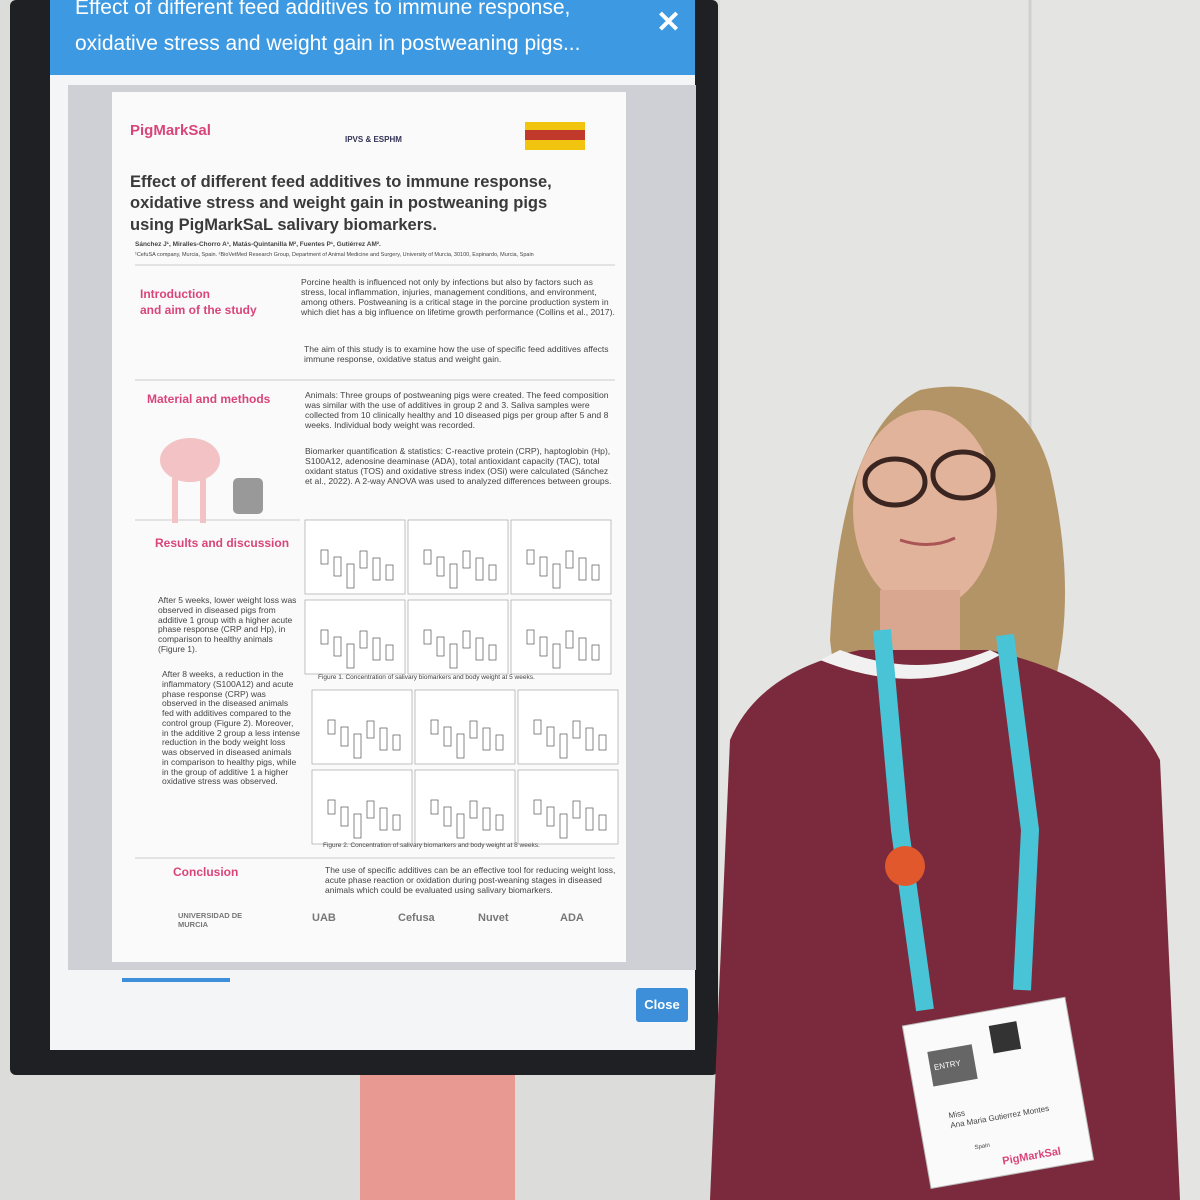 This screenshot has width=1200, height=1200. I want to click on neck, so click(920, 625).